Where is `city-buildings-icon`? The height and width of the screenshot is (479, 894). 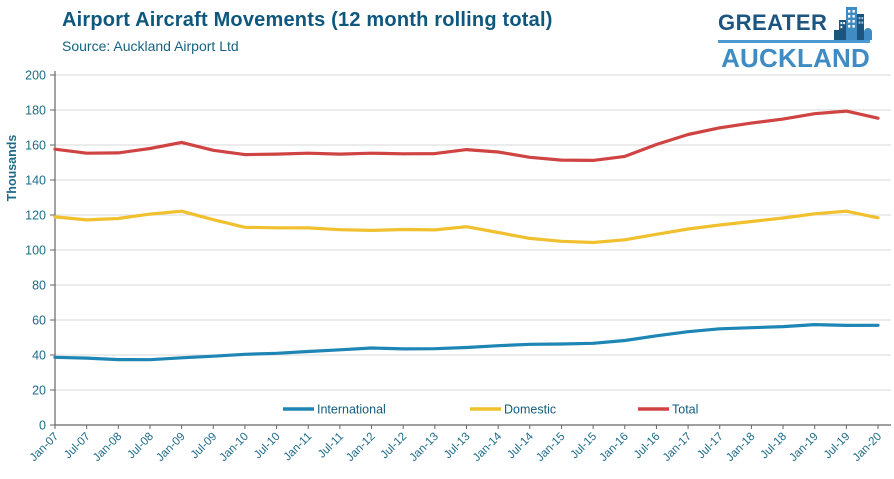 city-buildings-icon is located at coordinates (853, 23).